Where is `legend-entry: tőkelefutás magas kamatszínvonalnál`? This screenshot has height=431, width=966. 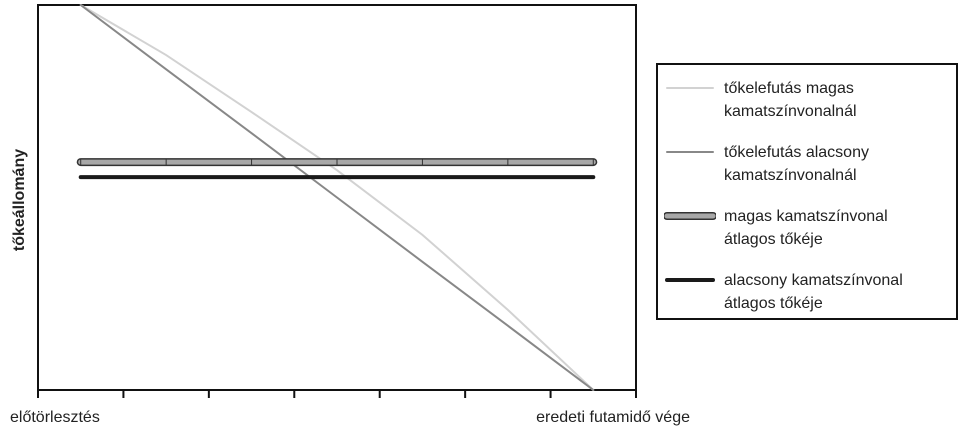 legend-entry: tőkelefutás magas kamatszínvonalnál is located at coordinates (810, 100).